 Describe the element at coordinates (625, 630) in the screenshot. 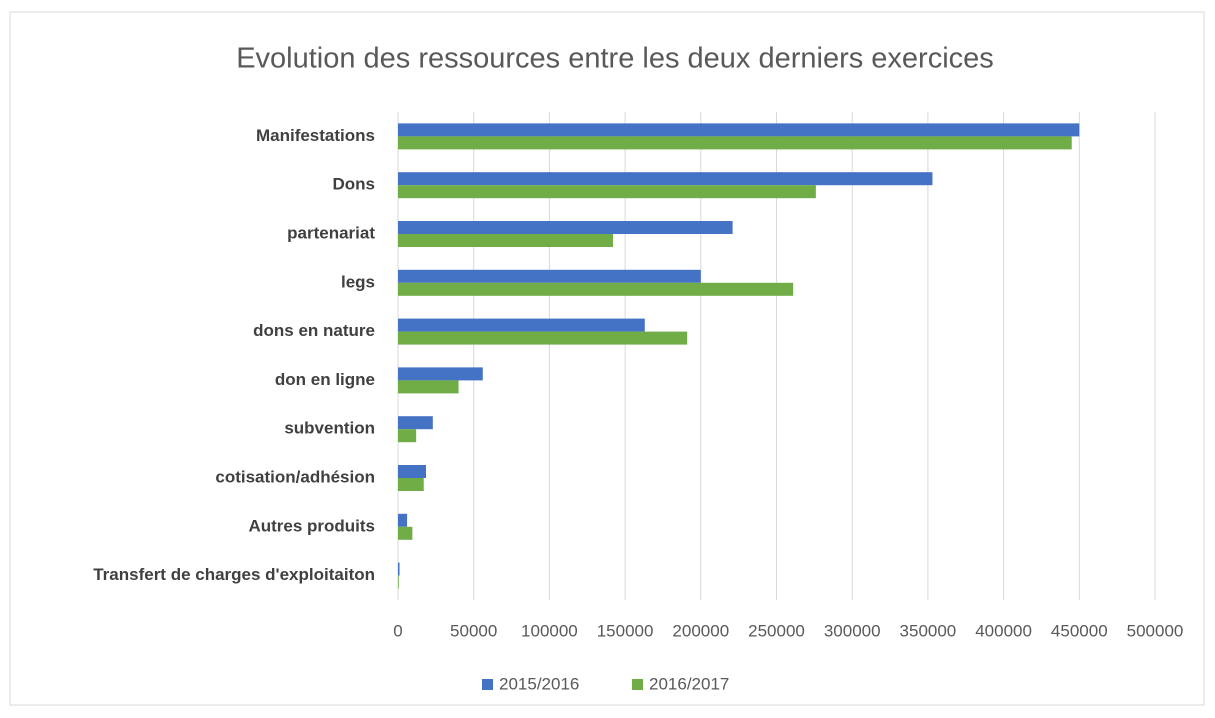

I see `x-tick-label: 150000` at that location.